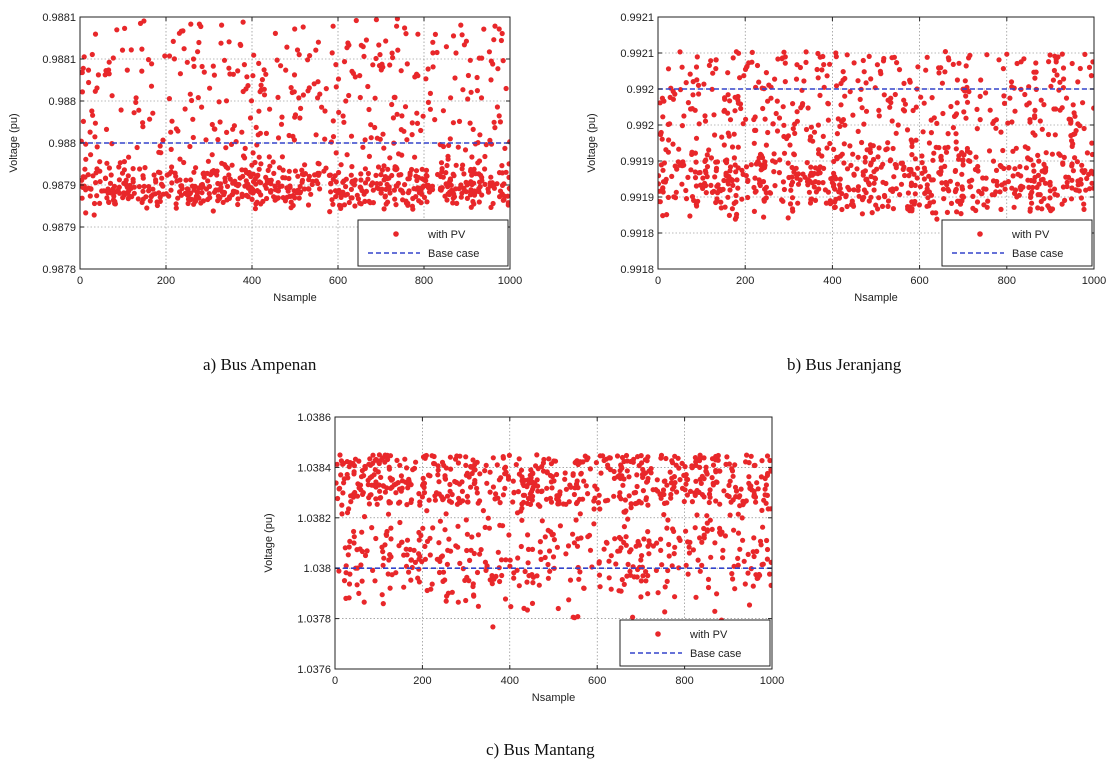 This screenshot has height=777, width=1112. I want to click on legend-label-with-pv: with PV, so click(446, 235).